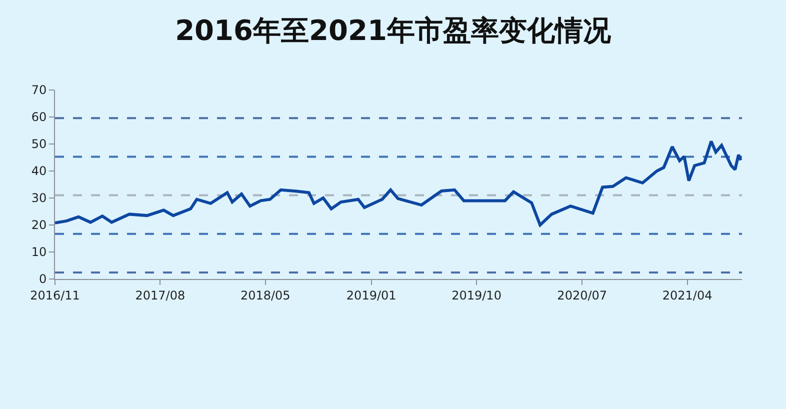  What do you see at coordinates (42, 279) in the screenshot?
I see `y-tick-label: 0` at bounding box center [42, 279].